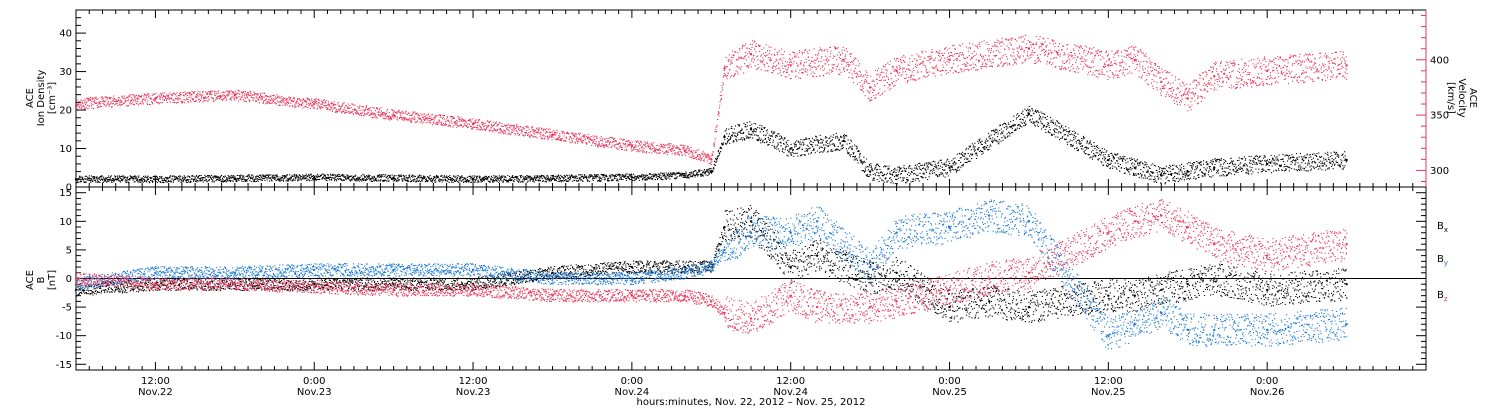 The height and width of the screenshot is (410, 1500). I want to click on bottom-left-axis-title: ACE B [nT], so click(41, 280).